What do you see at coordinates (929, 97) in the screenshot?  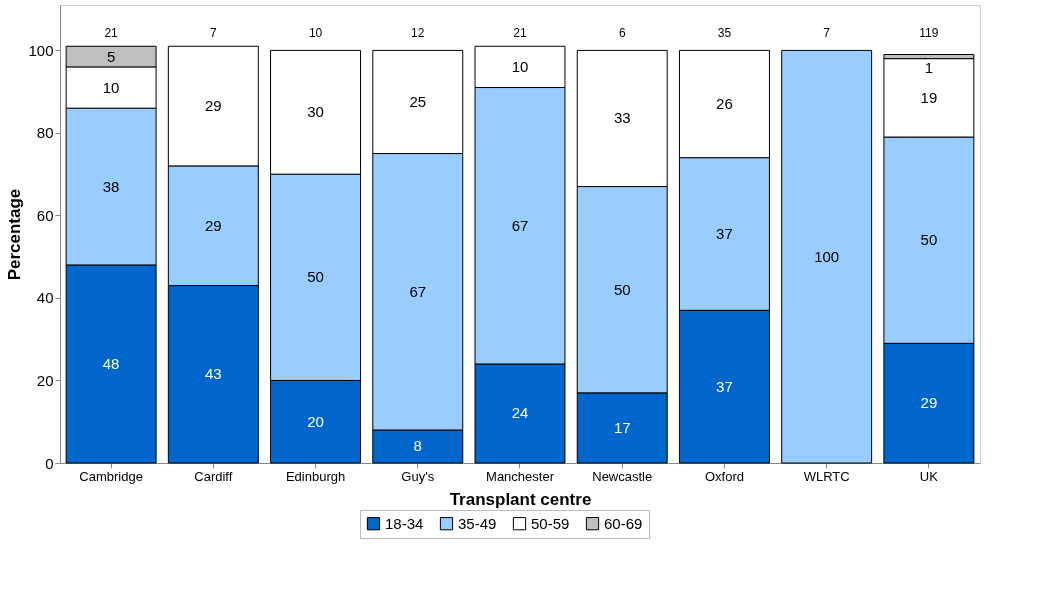 I see `data-label: 19` at bounding box center [929, 97].